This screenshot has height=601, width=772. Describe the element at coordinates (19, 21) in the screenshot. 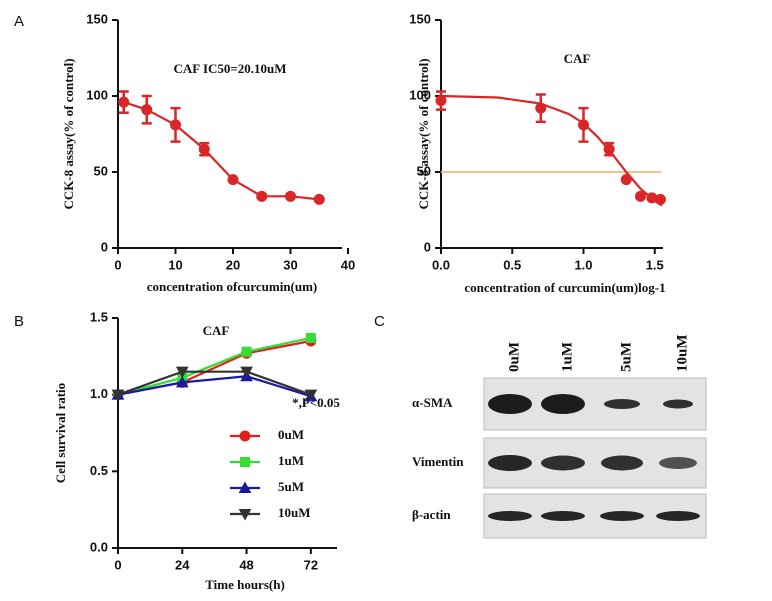

I see `panel-label: A` at that location.